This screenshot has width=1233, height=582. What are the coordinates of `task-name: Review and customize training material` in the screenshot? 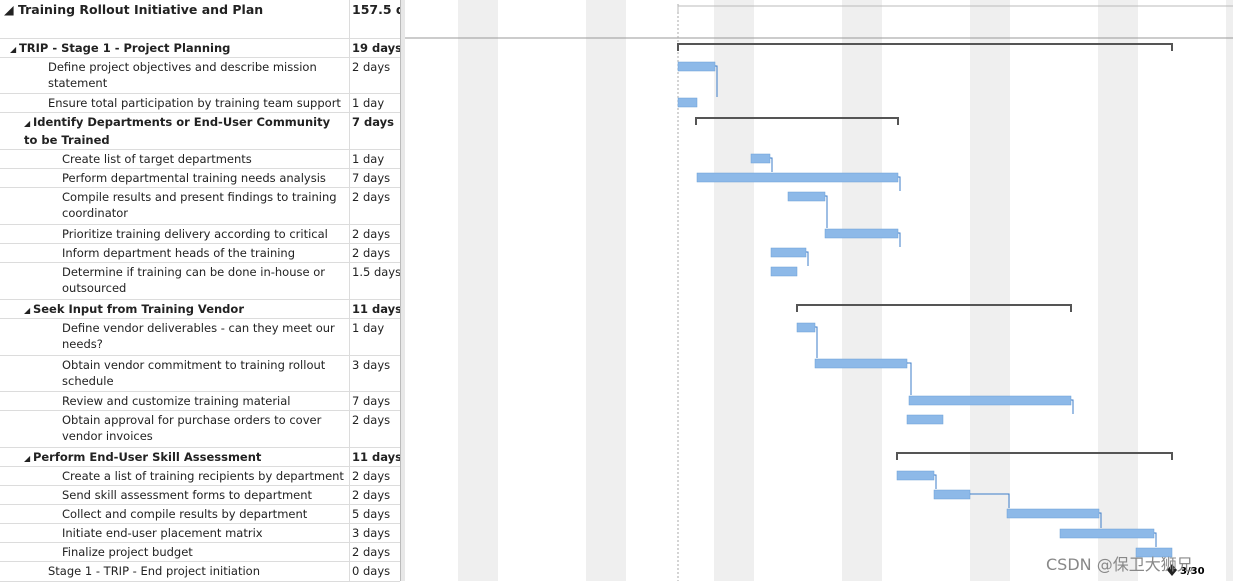 It's located at (176, 401).